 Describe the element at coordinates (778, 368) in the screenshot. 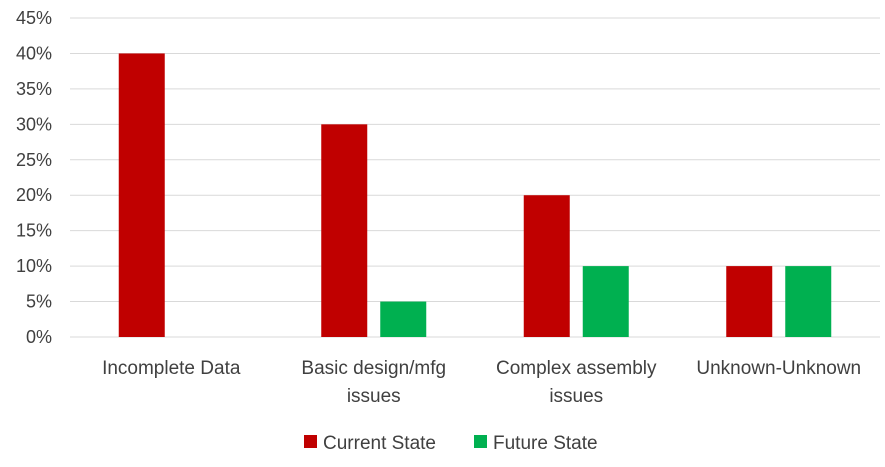

I see `x-category-label: Unknown-Unknown` at that location.